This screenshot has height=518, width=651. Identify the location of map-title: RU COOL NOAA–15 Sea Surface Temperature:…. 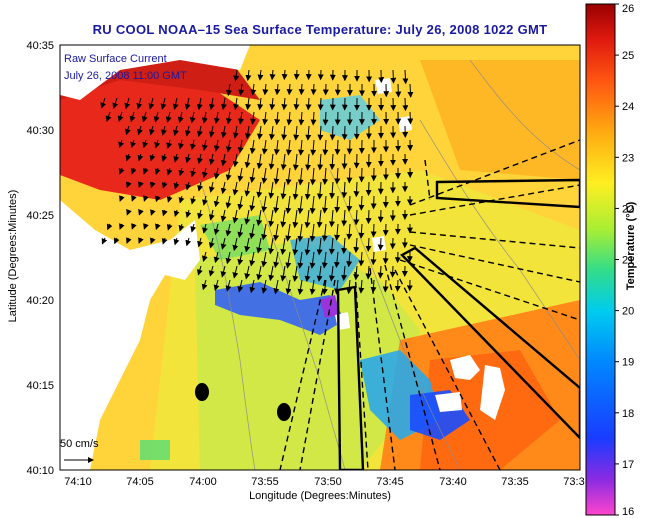
(320, 29).